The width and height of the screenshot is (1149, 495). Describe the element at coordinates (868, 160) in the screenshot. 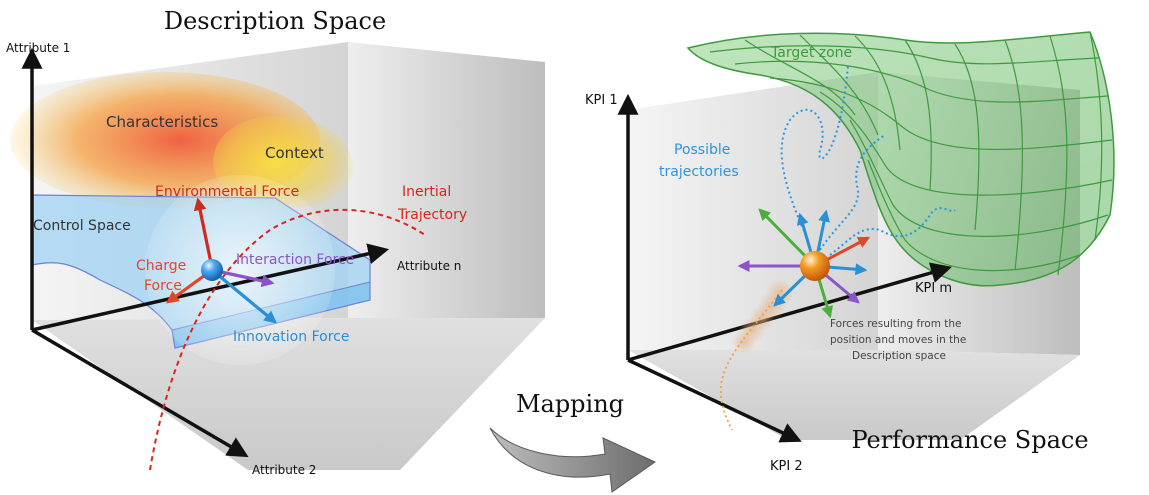

I see `possible-trajectories-paths` at that location.